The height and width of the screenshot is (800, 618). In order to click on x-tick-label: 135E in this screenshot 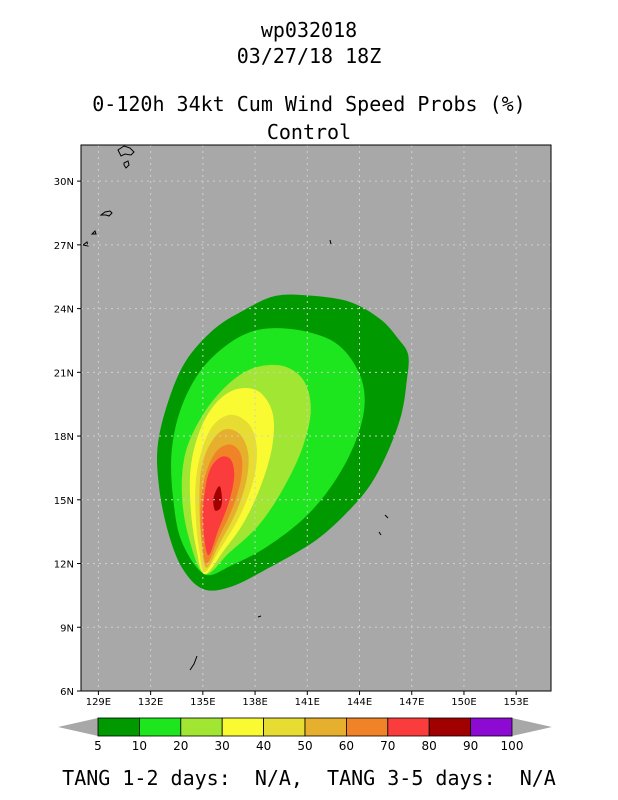, I will do `click(202, 702)`.